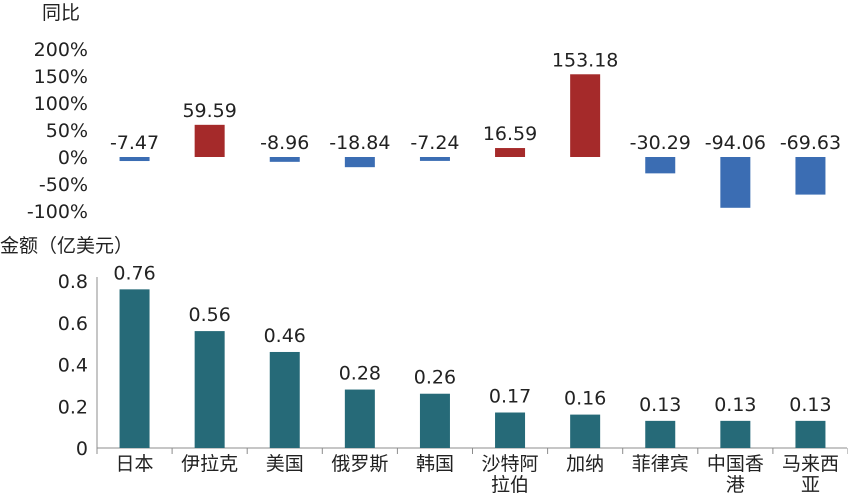 The image size is (848, 493). Describe the element at coordinates (209, 111) in the screenshot. I see `yoy-value-label: 59.59` at that location.